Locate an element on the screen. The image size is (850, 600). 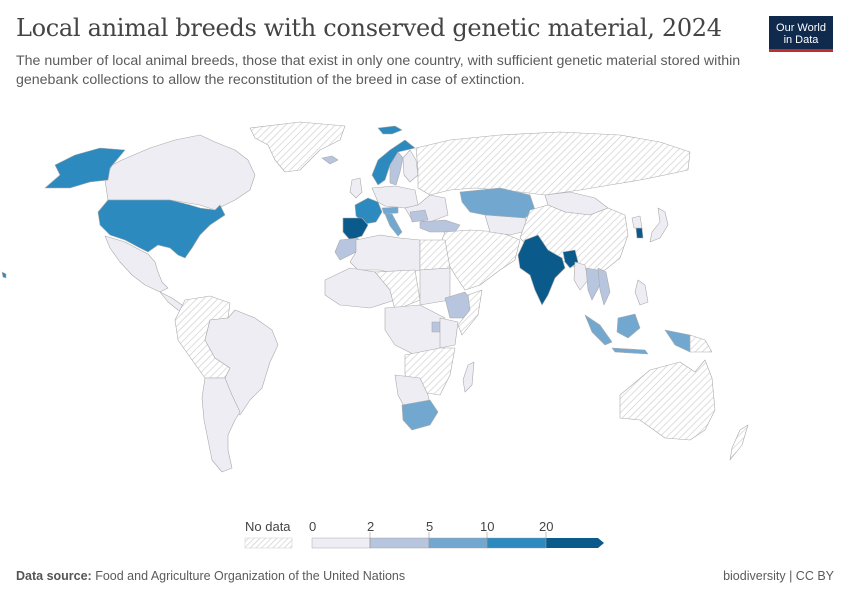
legend-tick-0: 0 is located at coordinates (312, 526).